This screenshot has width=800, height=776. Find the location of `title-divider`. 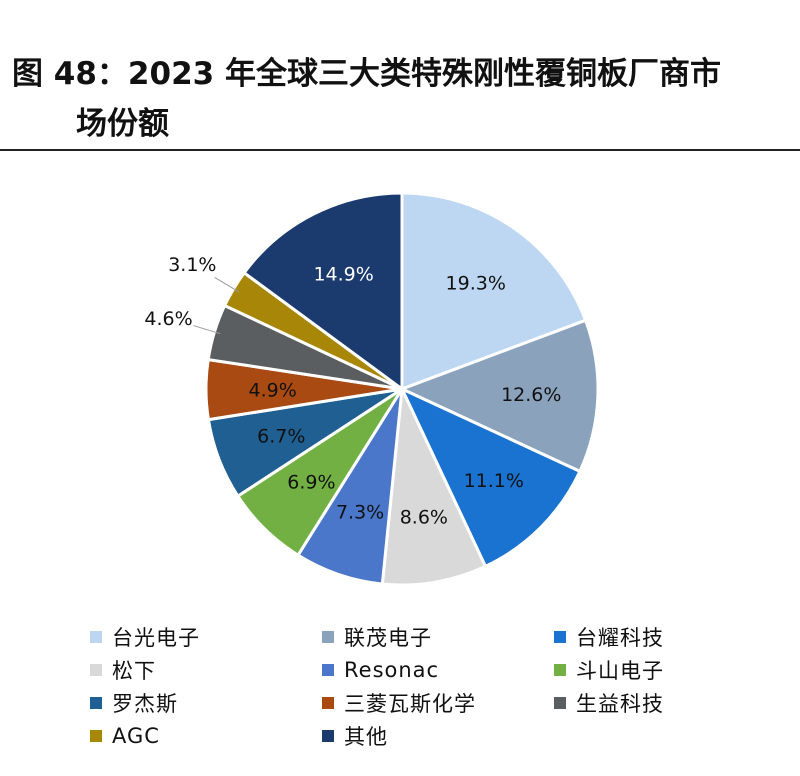

title-divider is located at coordinates (400, 150).